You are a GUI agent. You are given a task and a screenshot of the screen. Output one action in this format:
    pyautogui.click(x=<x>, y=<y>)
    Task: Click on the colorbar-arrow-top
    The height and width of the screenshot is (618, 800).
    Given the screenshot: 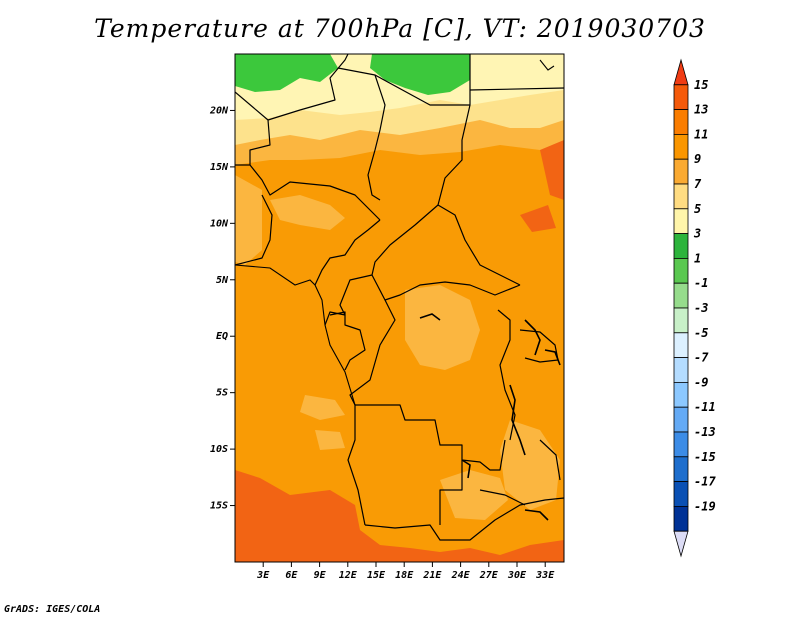 What is the action you would take?
    pyautogui.click(x=681, y=72)
    